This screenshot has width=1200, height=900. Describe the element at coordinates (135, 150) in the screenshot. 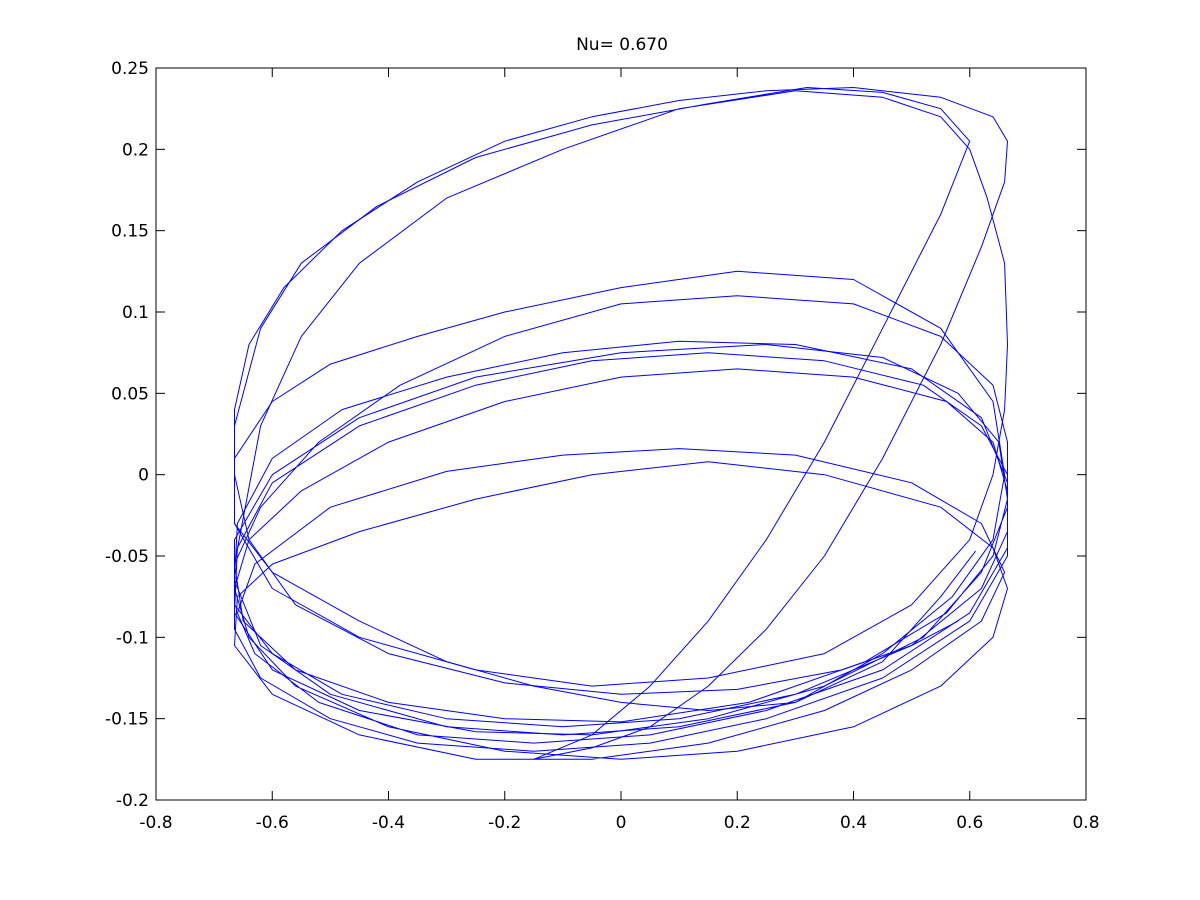

I see `y-tick-label: 0.2` at that location.